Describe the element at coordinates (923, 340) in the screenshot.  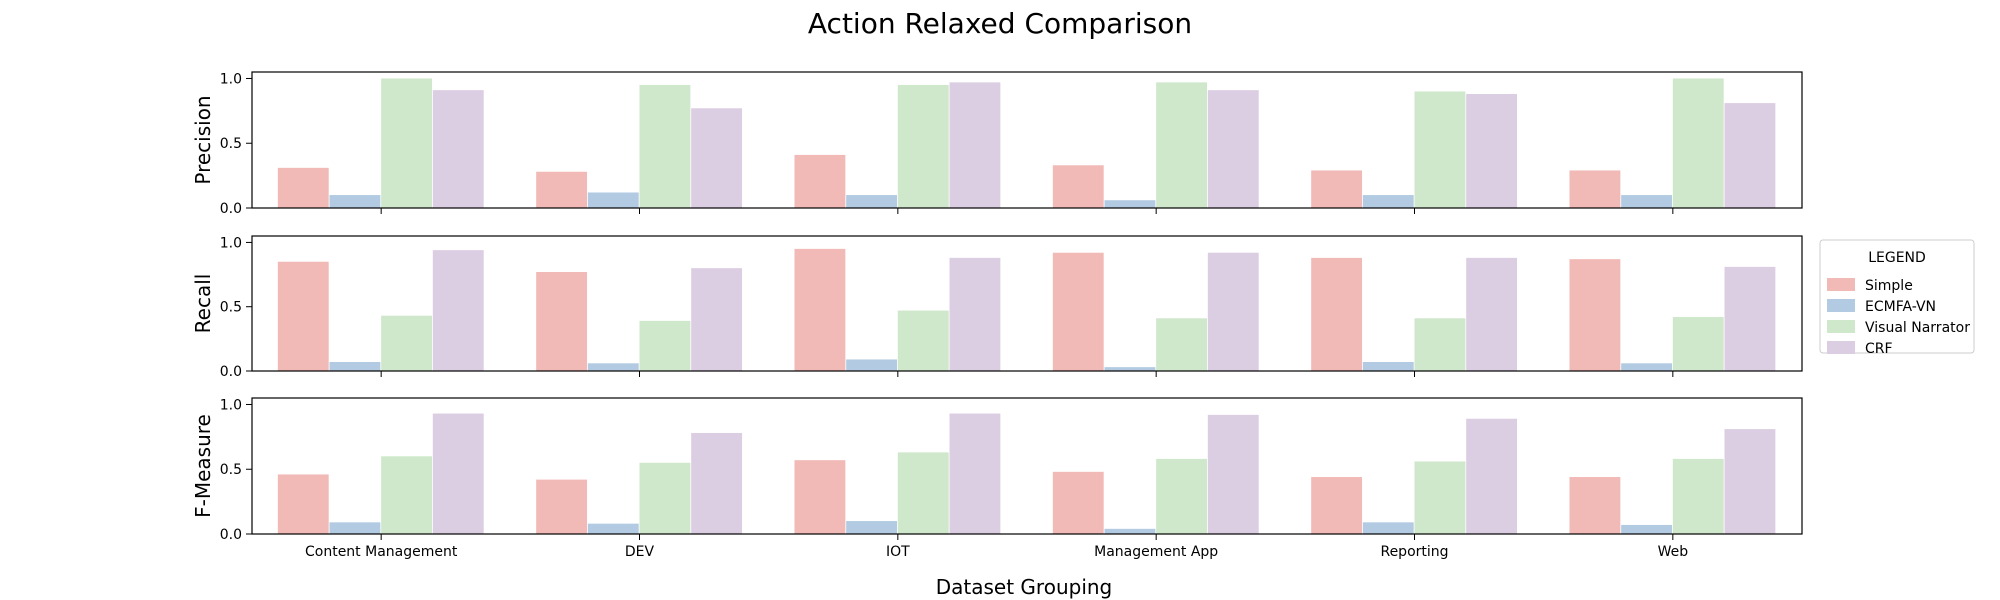
I see `bar-recall-visual-narrator-iot` at that location.